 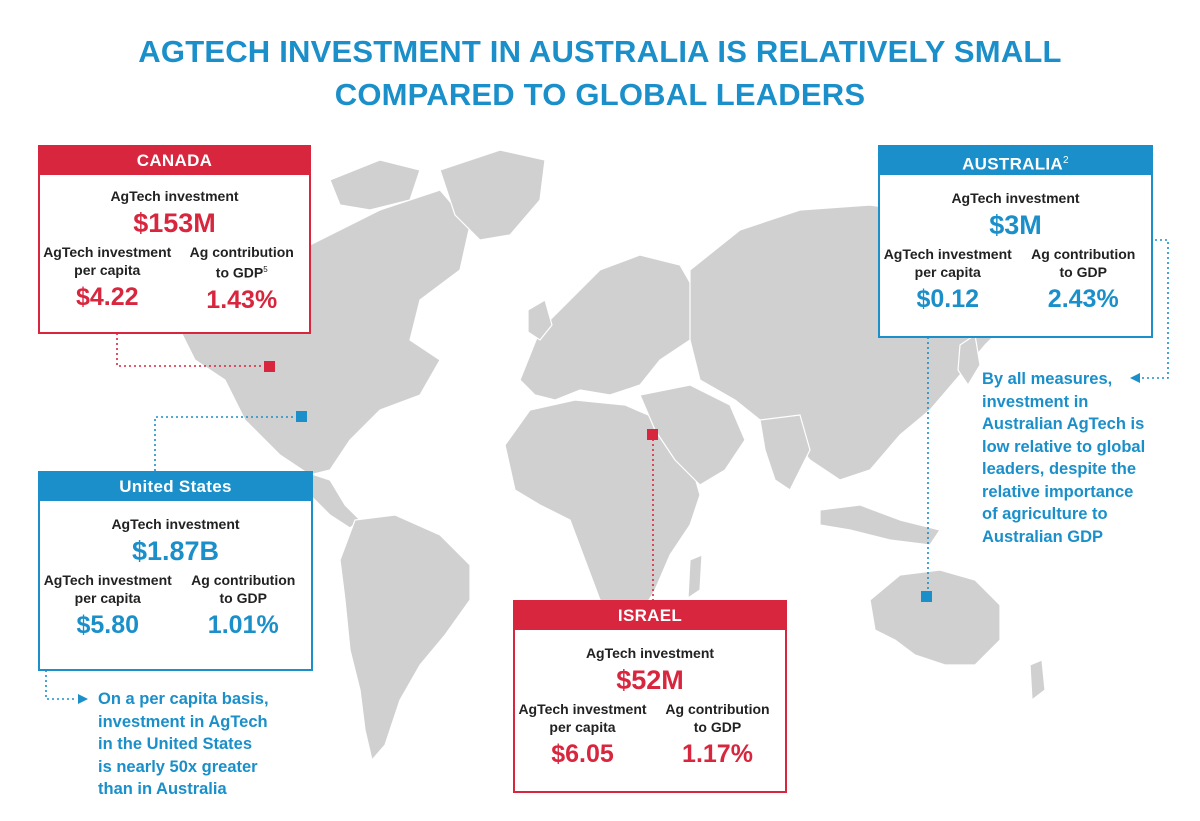 I want to click on canada-gdp-label-2: to GDP, so click(x=239, y=272).